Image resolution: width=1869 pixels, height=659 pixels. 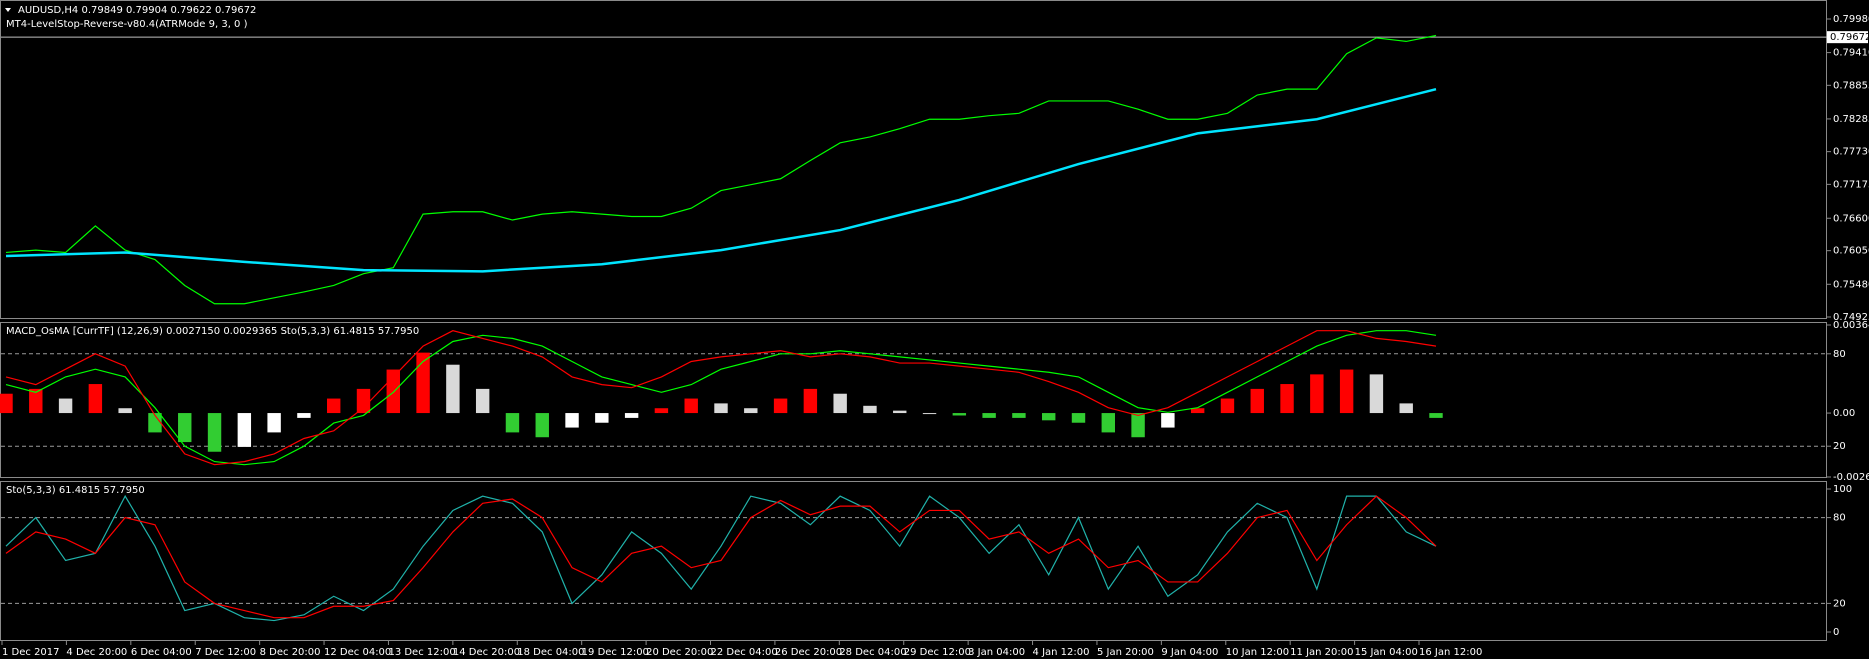 I want to click on time-label: 4 Jan 12:00, so click(x=1061, y=652).